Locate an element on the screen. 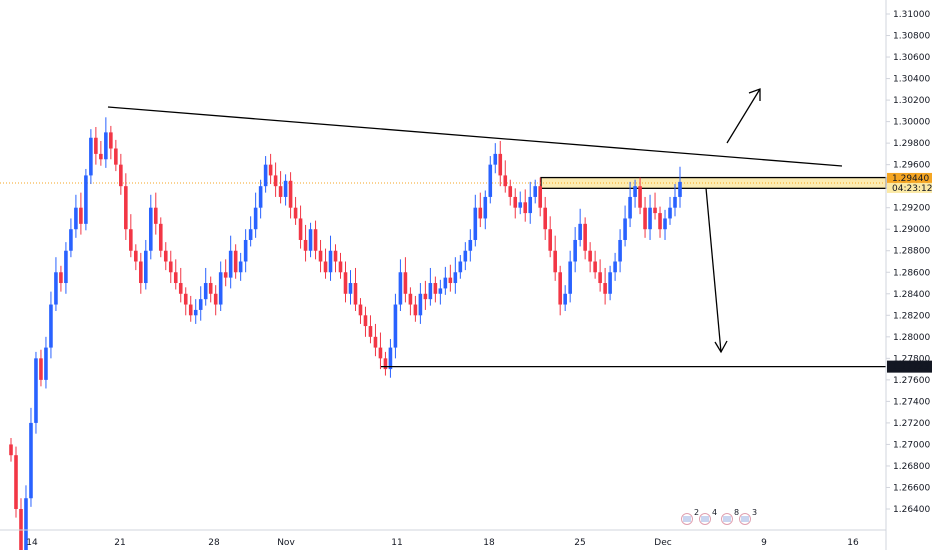 This screenshot has height=550, width=932. y-tick-label: 1.28600 is located at coordinates (911, 273).